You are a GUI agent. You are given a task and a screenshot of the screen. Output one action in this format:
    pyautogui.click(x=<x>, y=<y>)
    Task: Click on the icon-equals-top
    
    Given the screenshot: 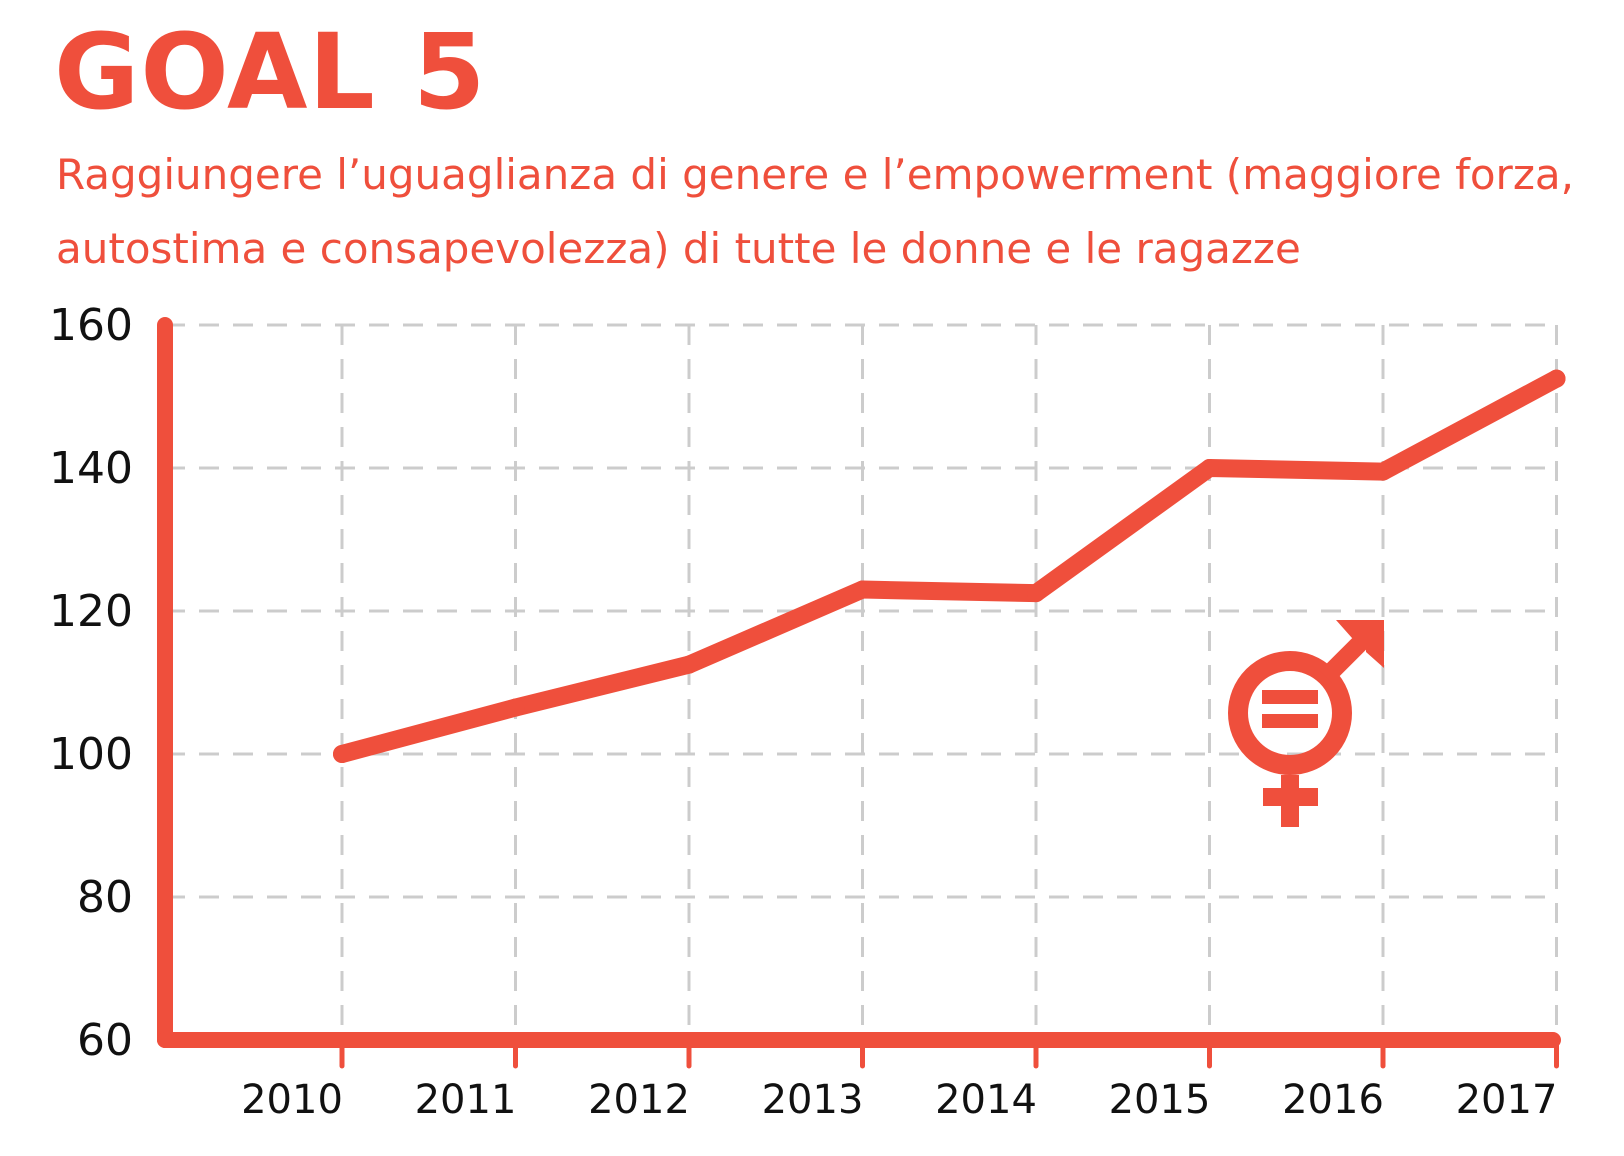 What is the action you would take?
    pyautogui.click(x=1290, y=697)
    